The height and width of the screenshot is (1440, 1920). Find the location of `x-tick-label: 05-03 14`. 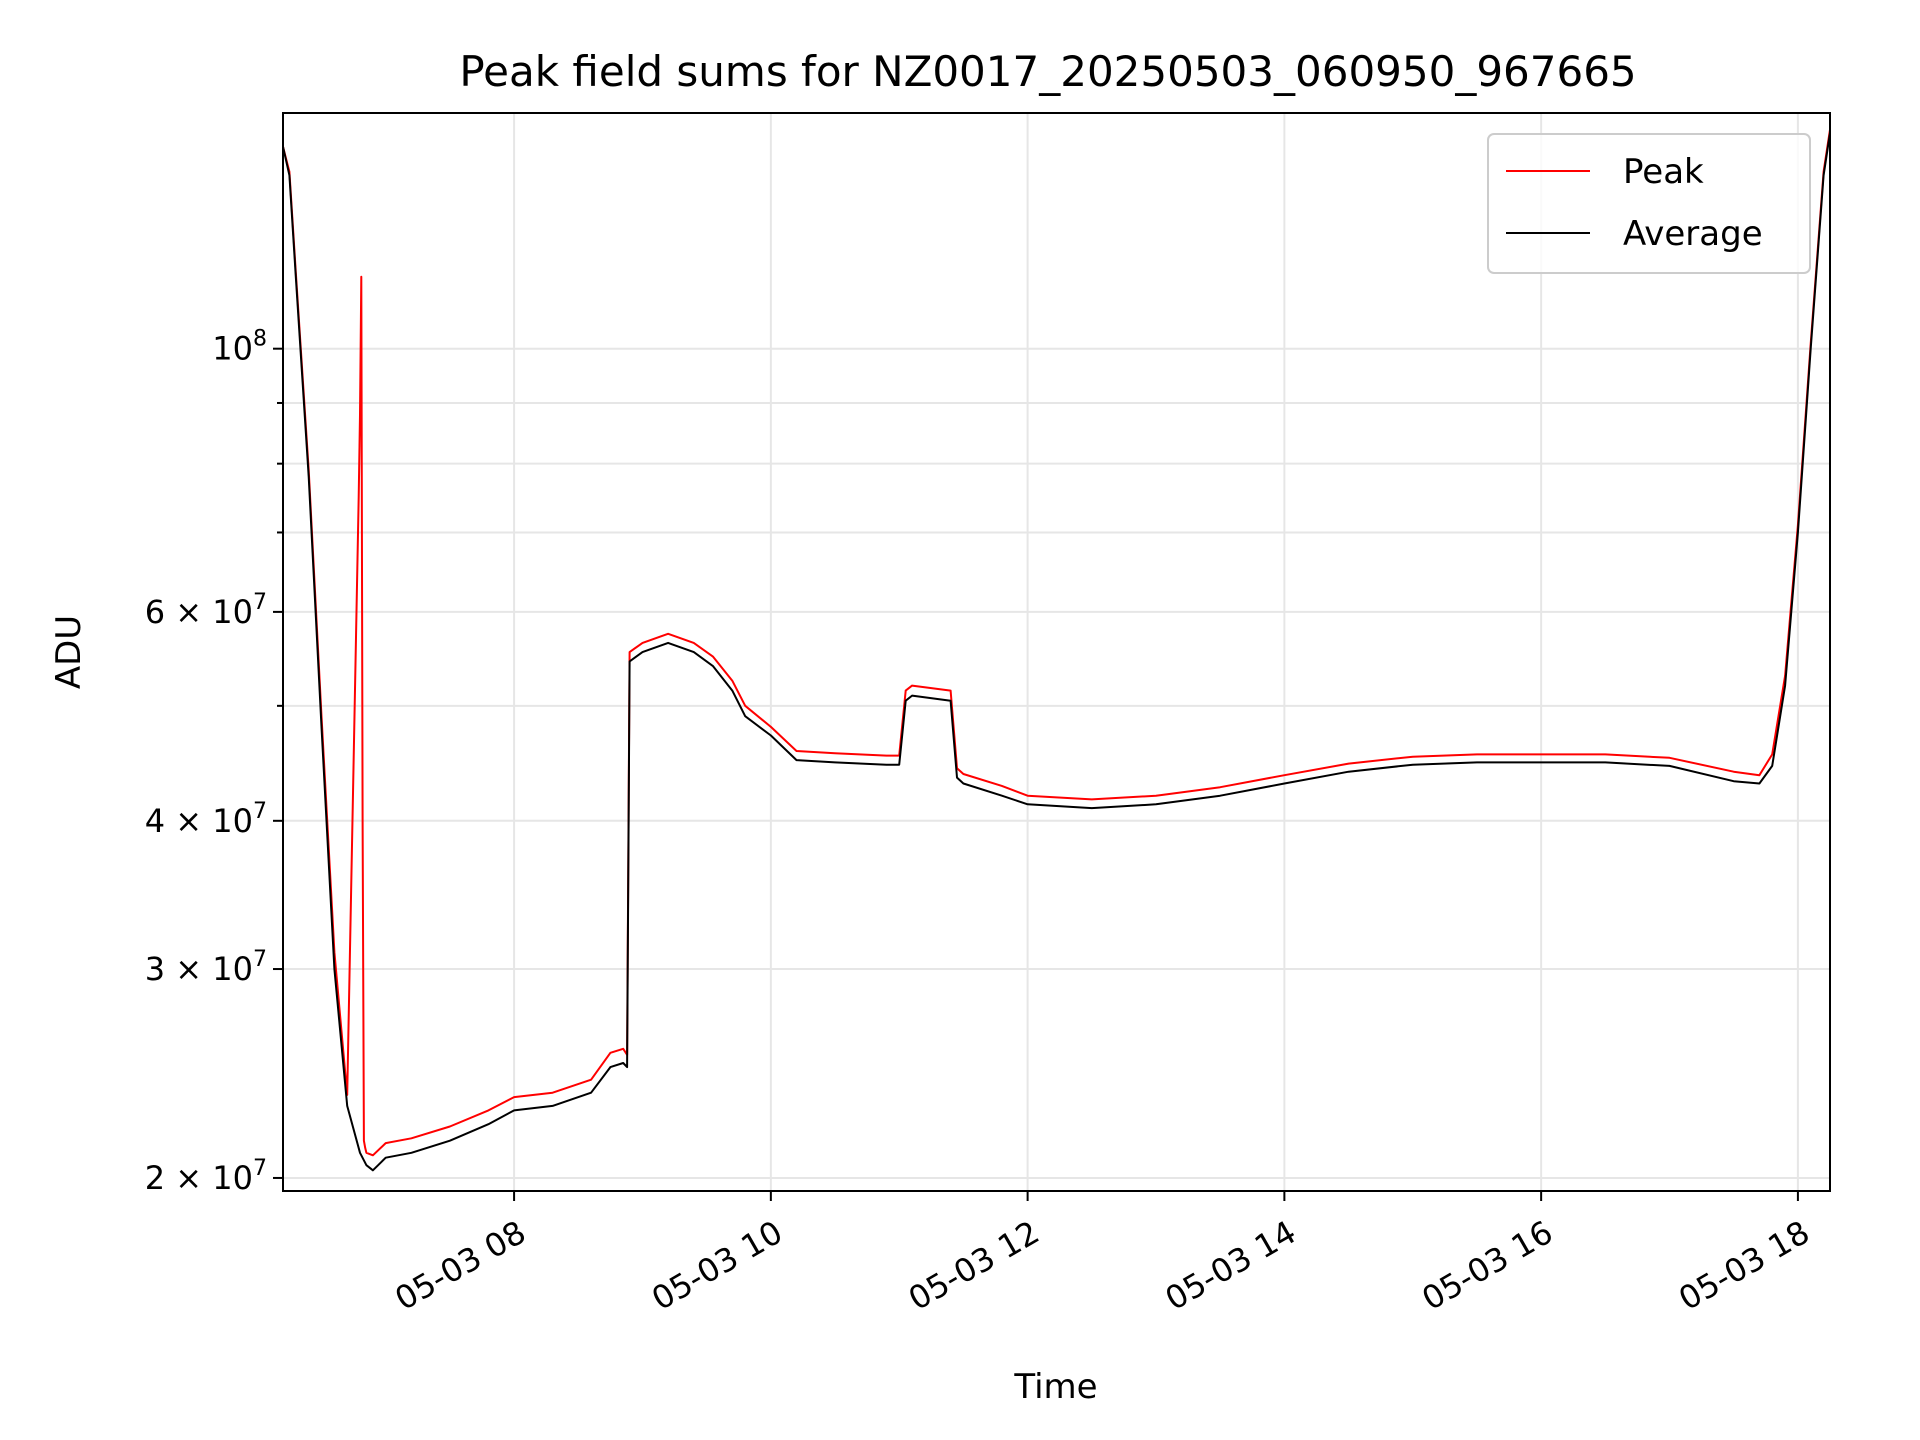

x-tick-label: 05-03 14 is located at coordinates (1231, 1265).